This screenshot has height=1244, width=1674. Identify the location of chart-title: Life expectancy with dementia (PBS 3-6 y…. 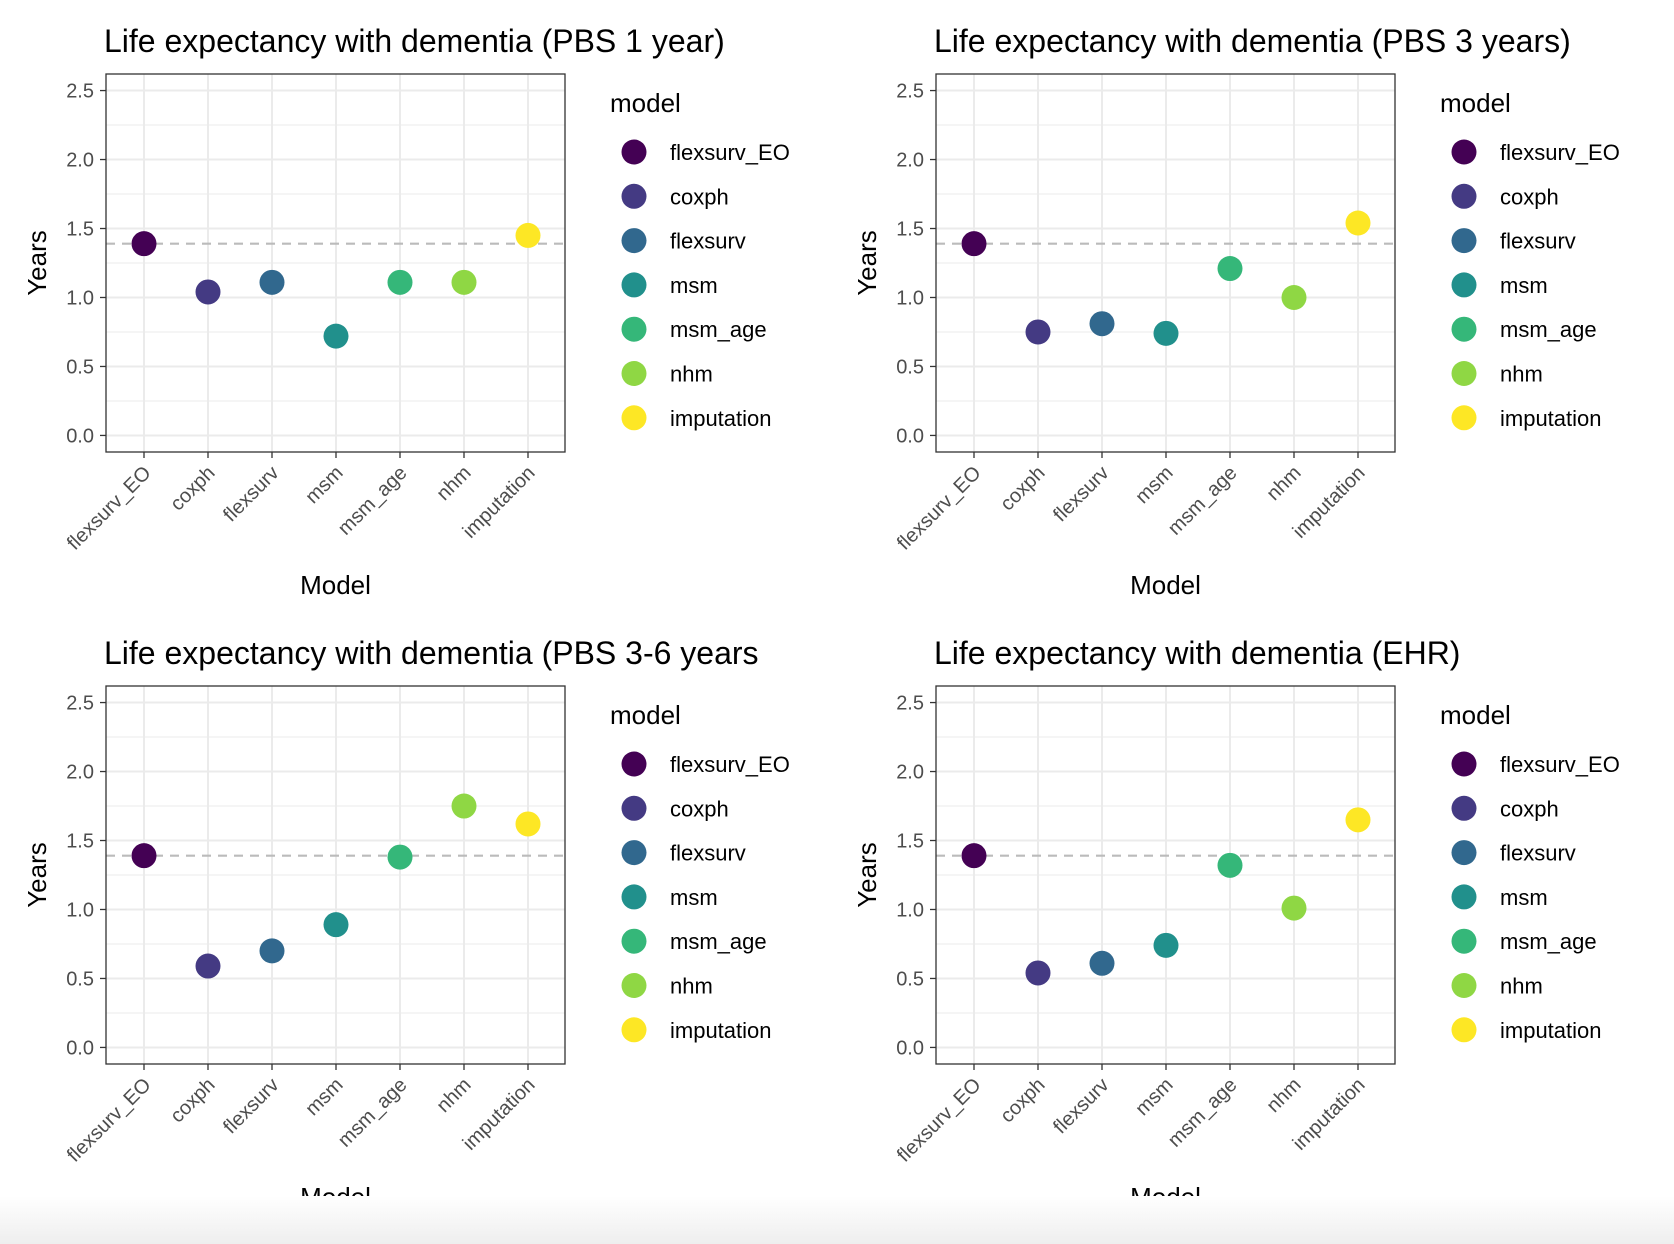
(431, 653).